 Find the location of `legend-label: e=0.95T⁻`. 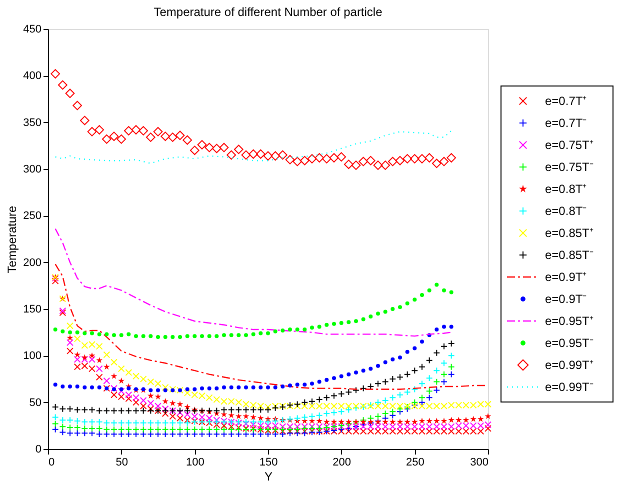

legend-label: e=0.95T⁻ is located at coordinates (569, 343).